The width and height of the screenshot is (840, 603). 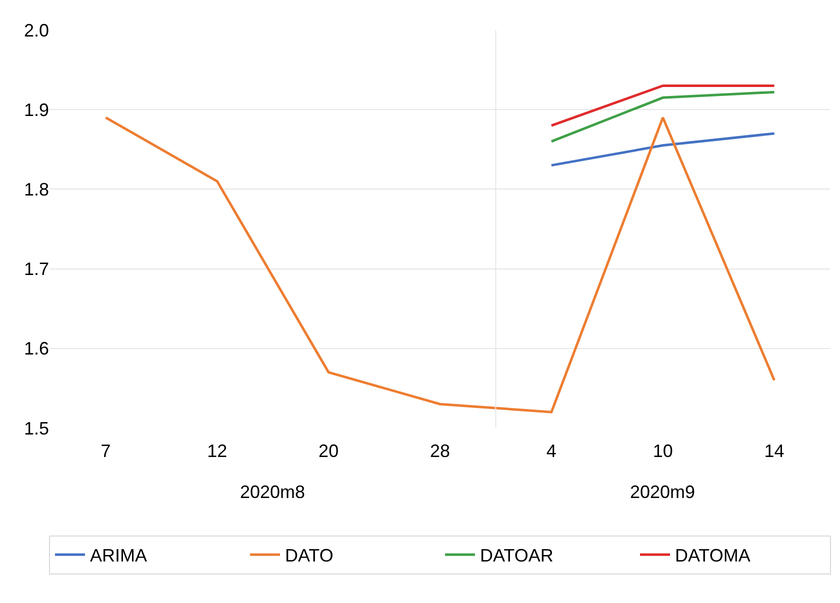 I want to click on text: 2020m9, so click(x=663, y=492).